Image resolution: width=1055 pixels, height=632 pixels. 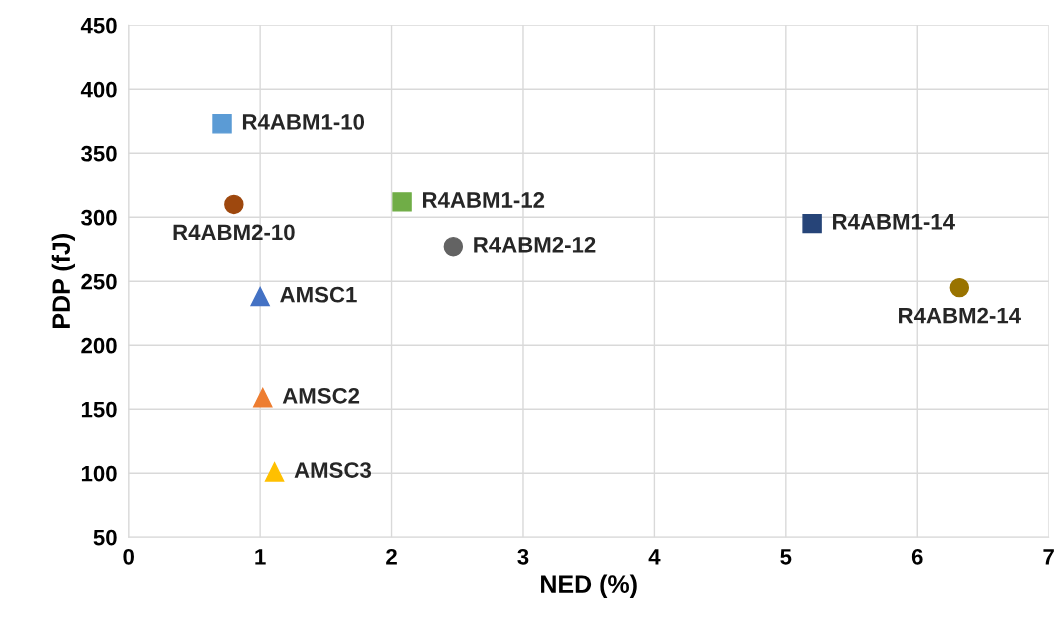 What do you see at coordinates (786, 557) in the screenshot?
I see `x-tick-label: 5` at bounding box center [786, 557].